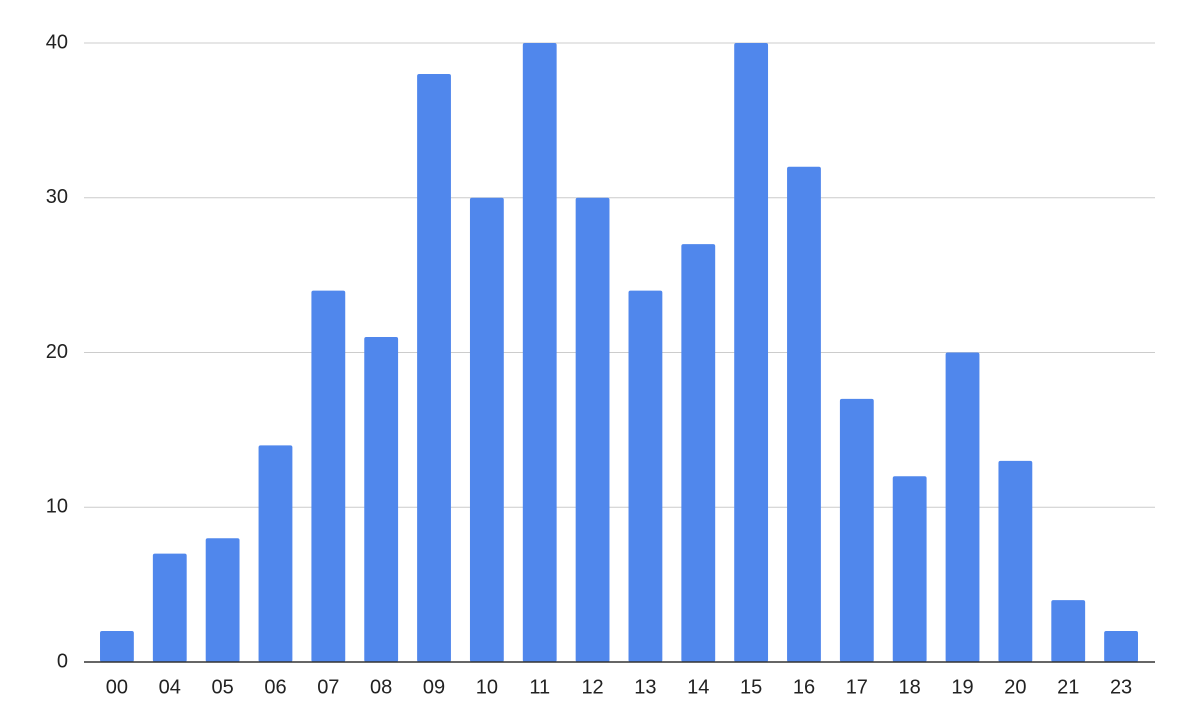 The height and width of the screenshot is (726, 1186). Describe the element at coordinates (57, 197) in the screenshot. I see `y-tick-label: 30` at that location.